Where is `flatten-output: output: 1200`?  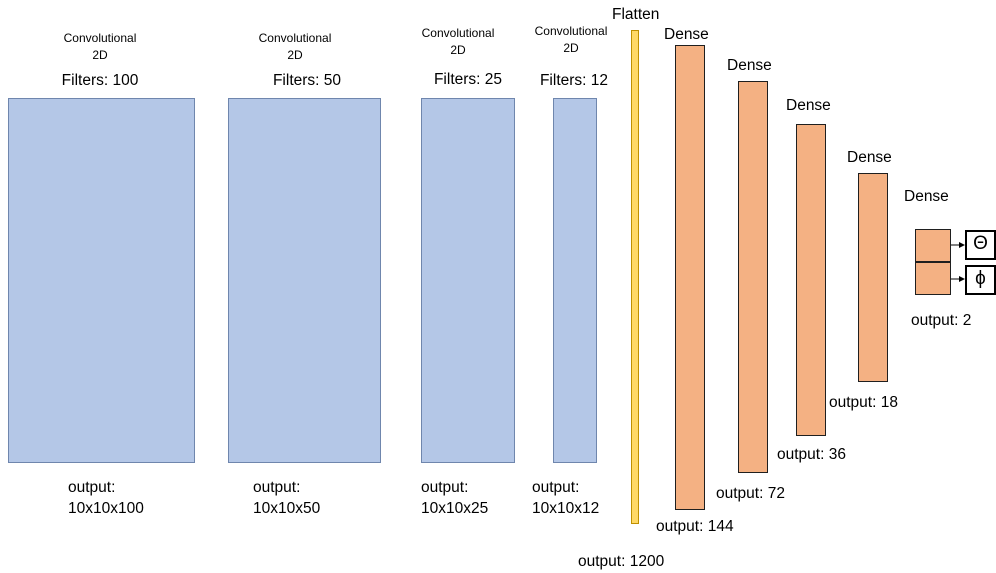 flatten-output: output: 1200 is located at coordinates (621, 561).